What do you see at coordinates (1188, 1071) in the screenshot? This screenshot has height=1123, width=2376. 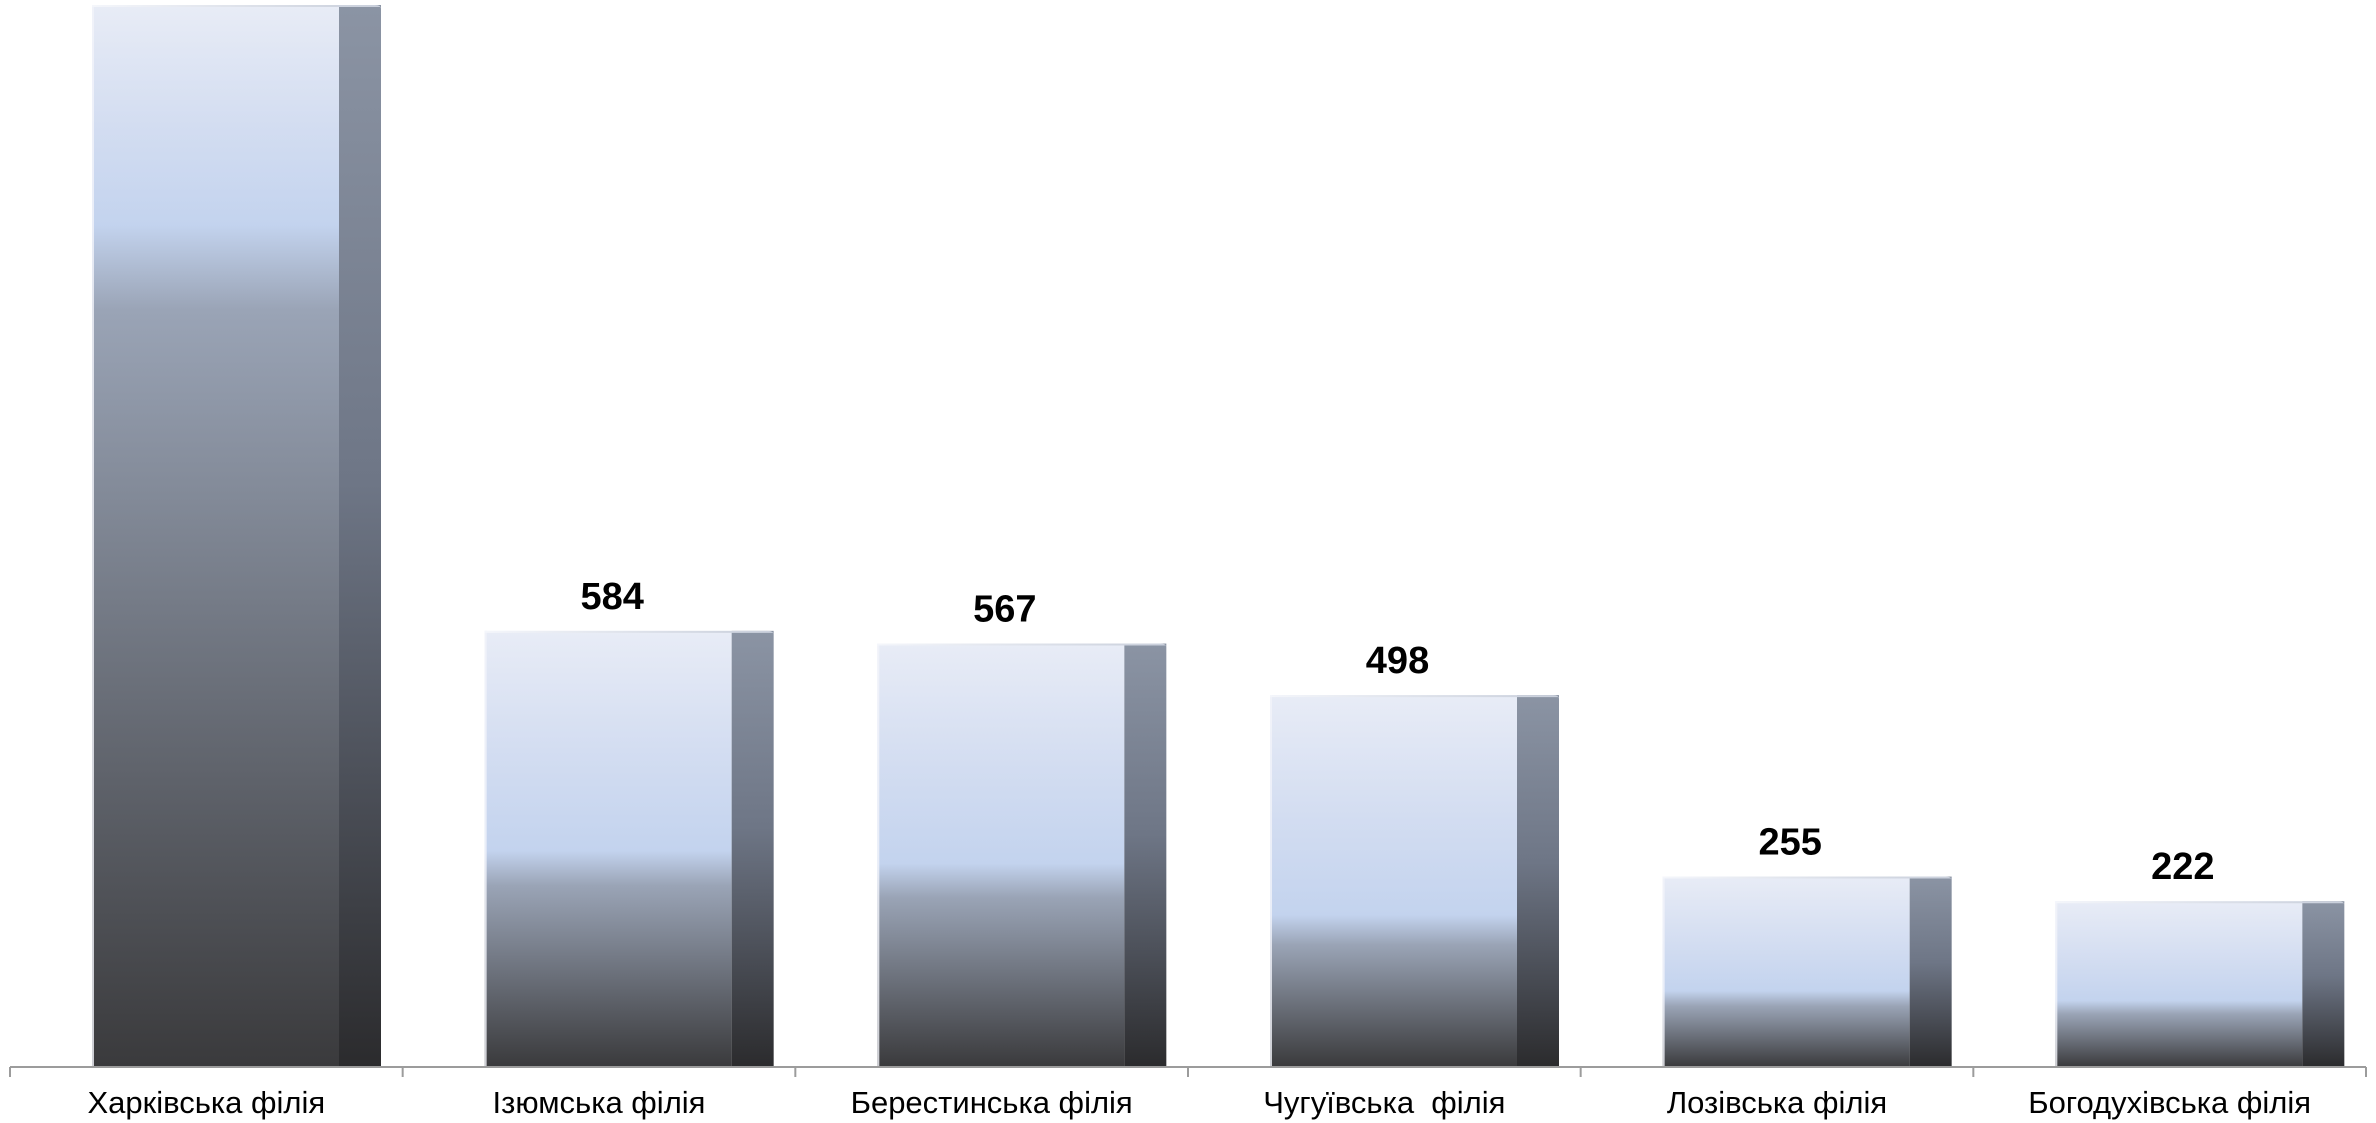 I see `x-axis` at bounding box center [1188, 1071].